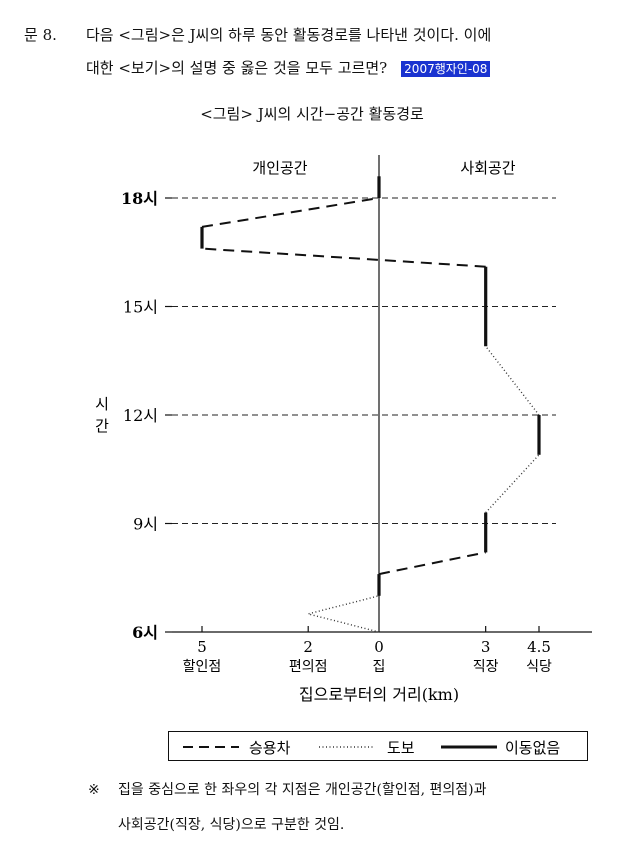 Image resolution: width=624 pixels, height=843 pixels. I want to click on question-text-2: 대한 <보기>의 설명 중 옳은 것을 모두 고르면?, so click(237, 68).